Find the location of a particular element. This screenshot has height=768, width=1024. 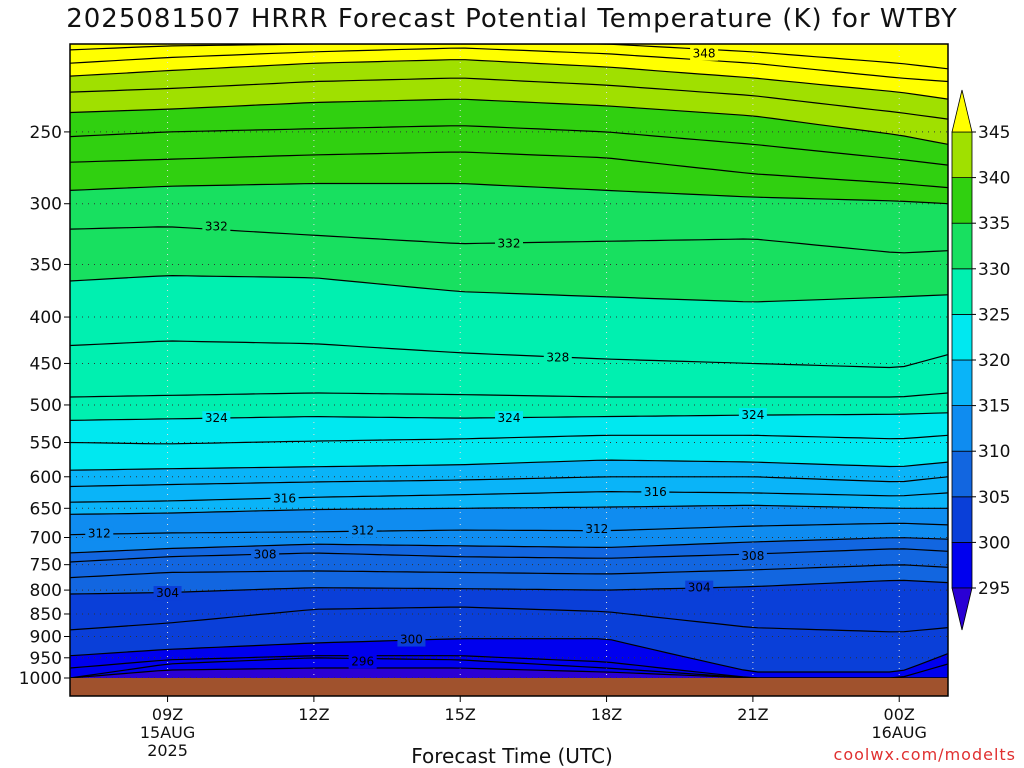

x-tick-sublabel: 15AUG is located at coordinates (167, 732).